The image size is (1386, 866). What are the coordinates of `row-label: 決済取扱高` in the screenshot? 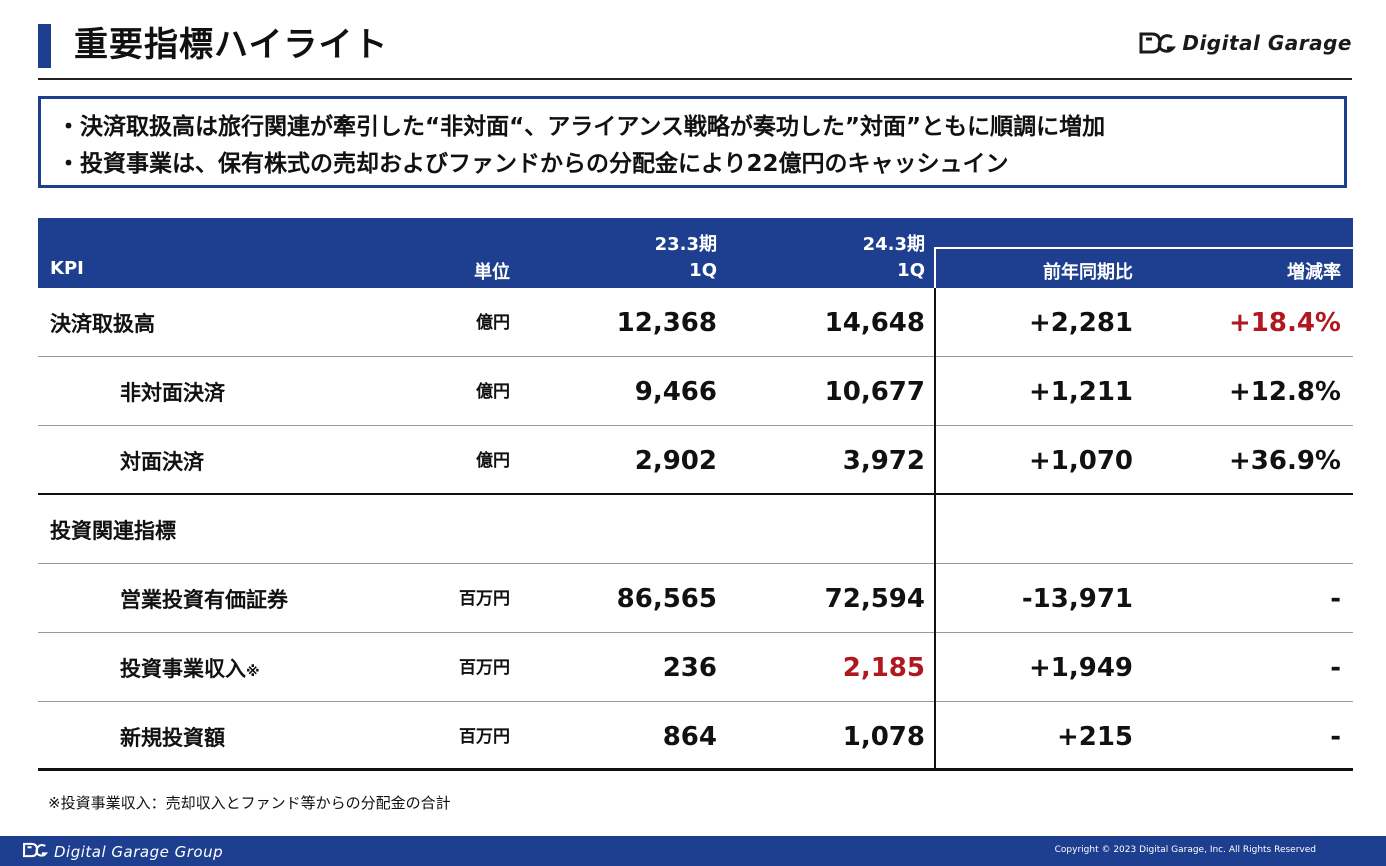 It's located at (102, 324).